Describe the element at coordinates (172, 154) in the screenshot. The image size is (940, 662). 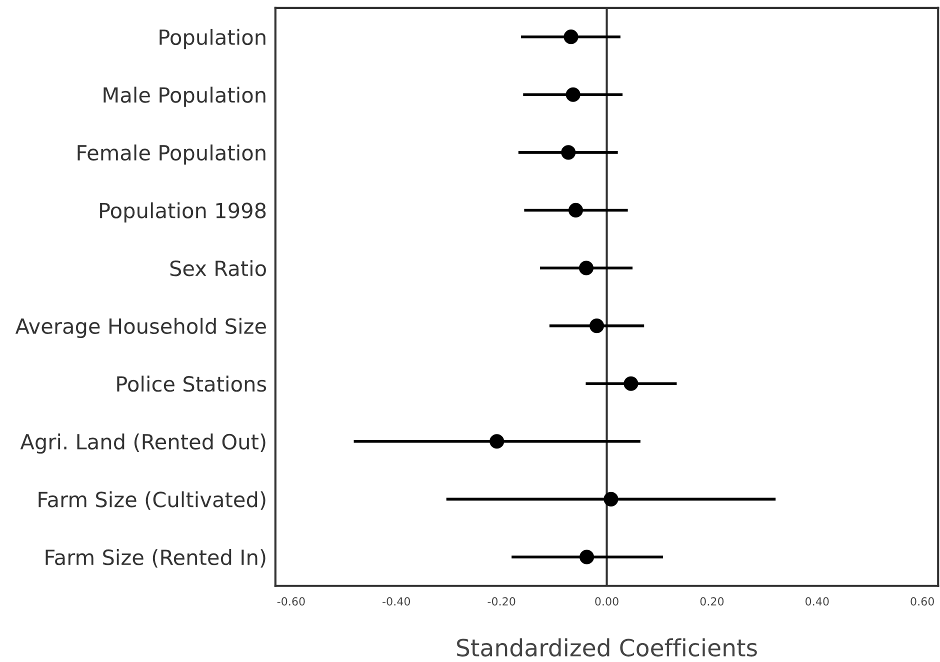
I see `y-tick-label: Female Population` at that location.